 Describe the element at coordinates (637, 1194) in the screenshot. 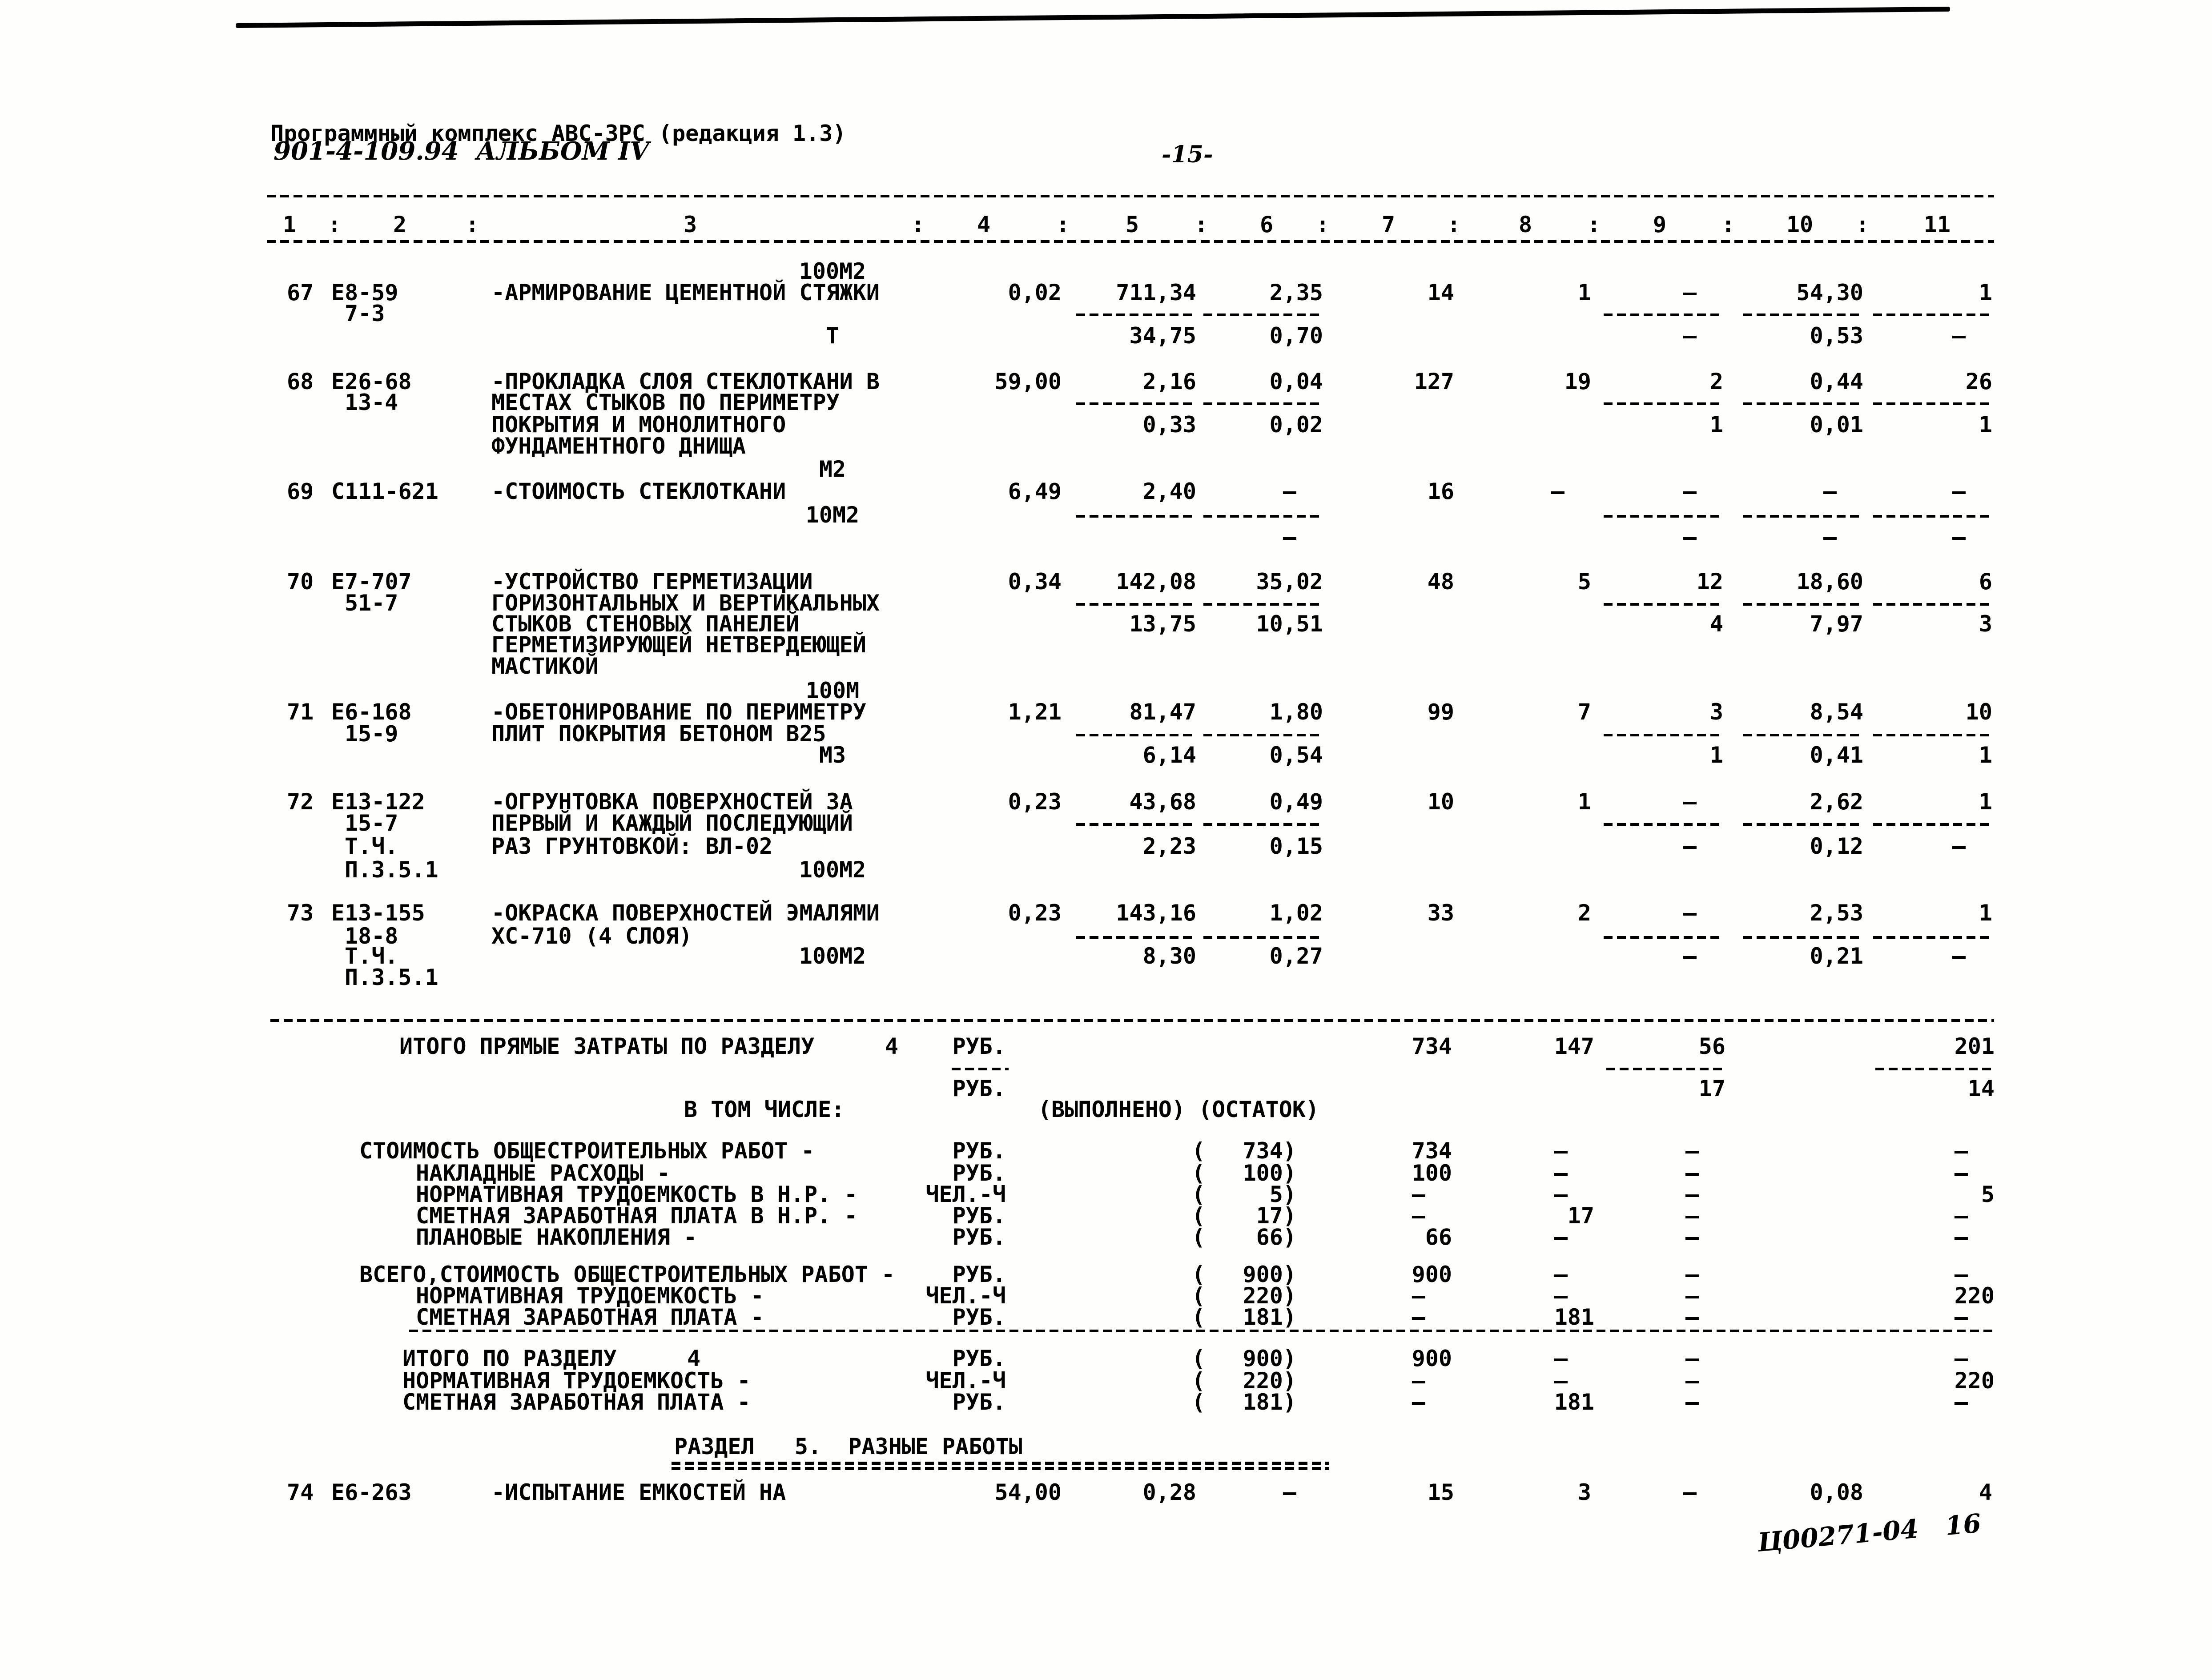

I see `breakdown-label: НОРМАТИВНАЯ ТРУДОЕМКОСТЬ В Н.Р. -` at that location.